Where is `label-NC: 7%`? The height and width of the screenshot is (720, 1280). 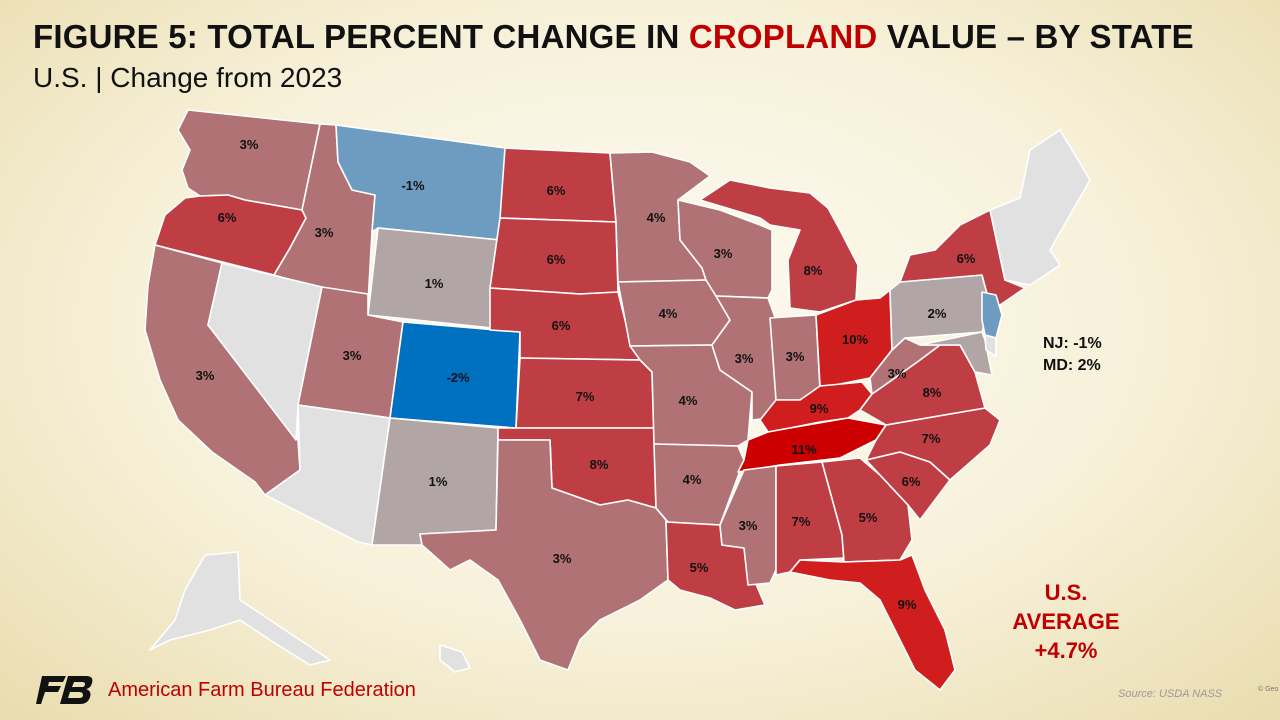 label-NC: 7% is located at coordinates (931, 438).